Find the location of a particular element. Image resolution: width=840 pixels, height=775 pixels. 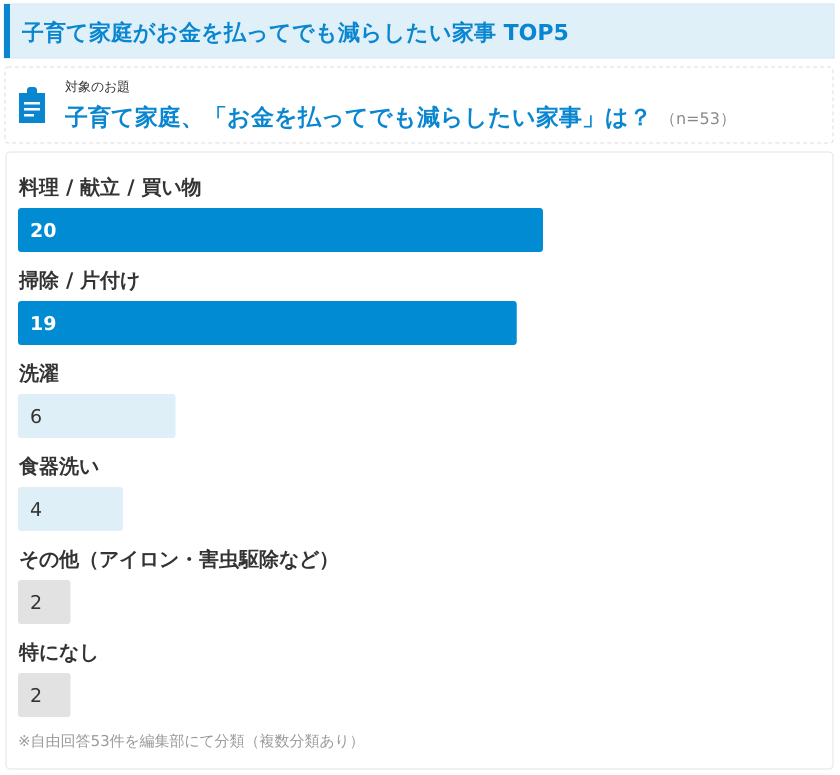

y-tick-label: その他（アイロン・害虫駆除など） is located at coordinates (179, 559).